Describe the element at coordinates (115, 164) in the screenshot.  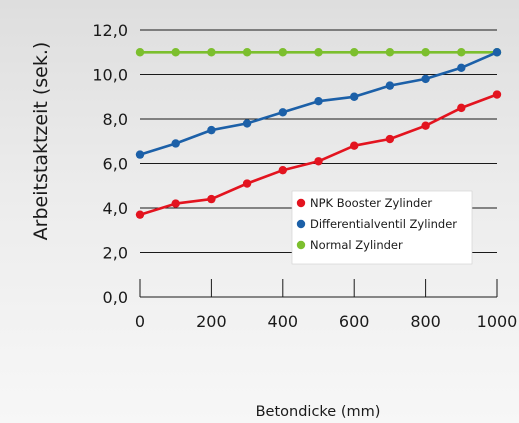
I see `y-tick-label: 6,0` at that location.